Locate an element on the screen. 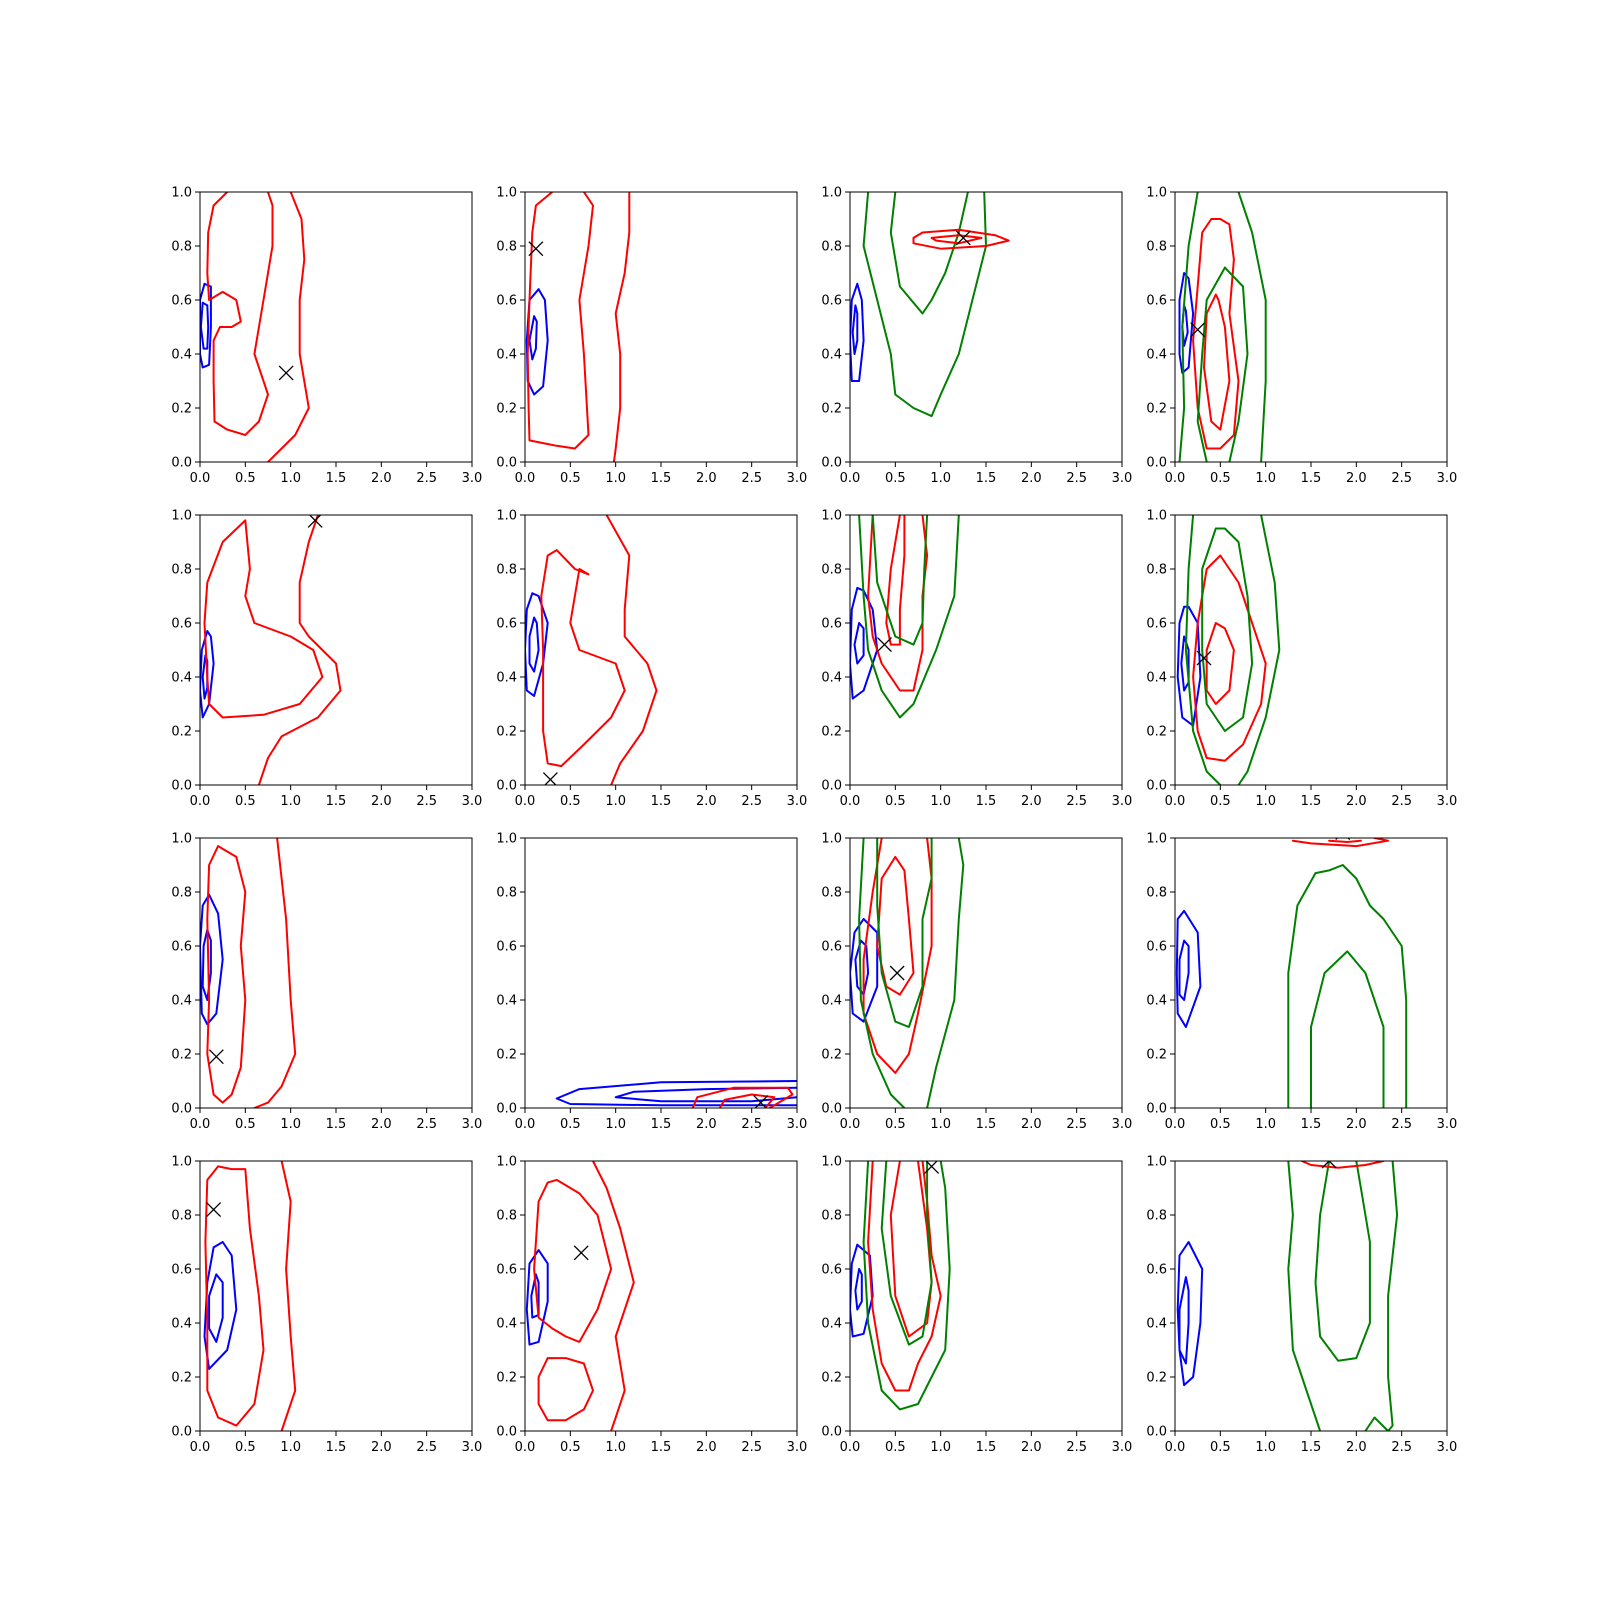 This screenshot has width=1600, height=1600. subplot-r4c1: 0.0 0.5 1.0 1.5 2.0 2.5 3.0 0.0 0.2 0.4 0.6 0.8 1.0 is located at coordinates (326, 1305).